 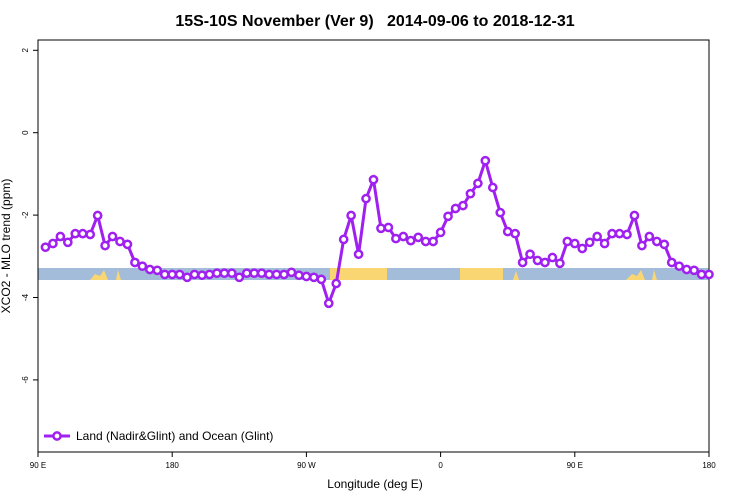 What do you see at coordinates (173, 465) in the screenshot?
I see `x-tick-label: 180` at bounding box center [173, 465].